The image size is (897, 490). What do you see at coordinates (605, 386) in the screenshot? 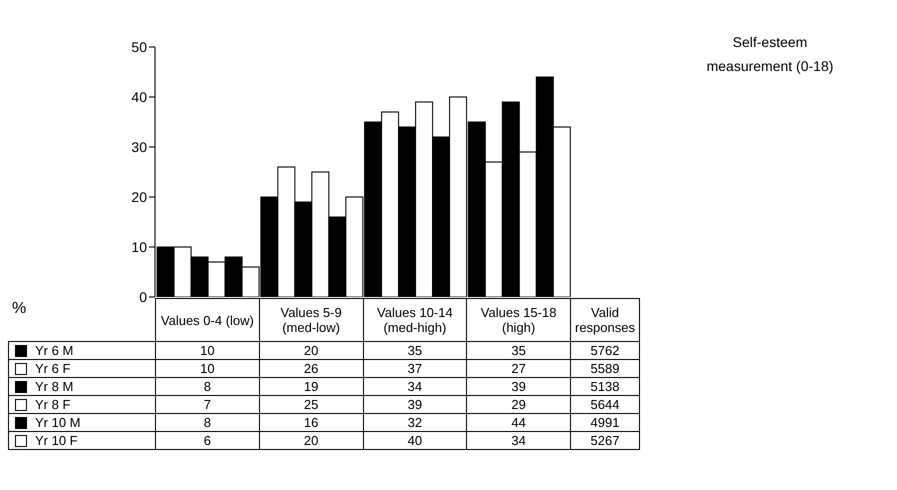
I see `text: 5138` at bounding box center [605, 386].